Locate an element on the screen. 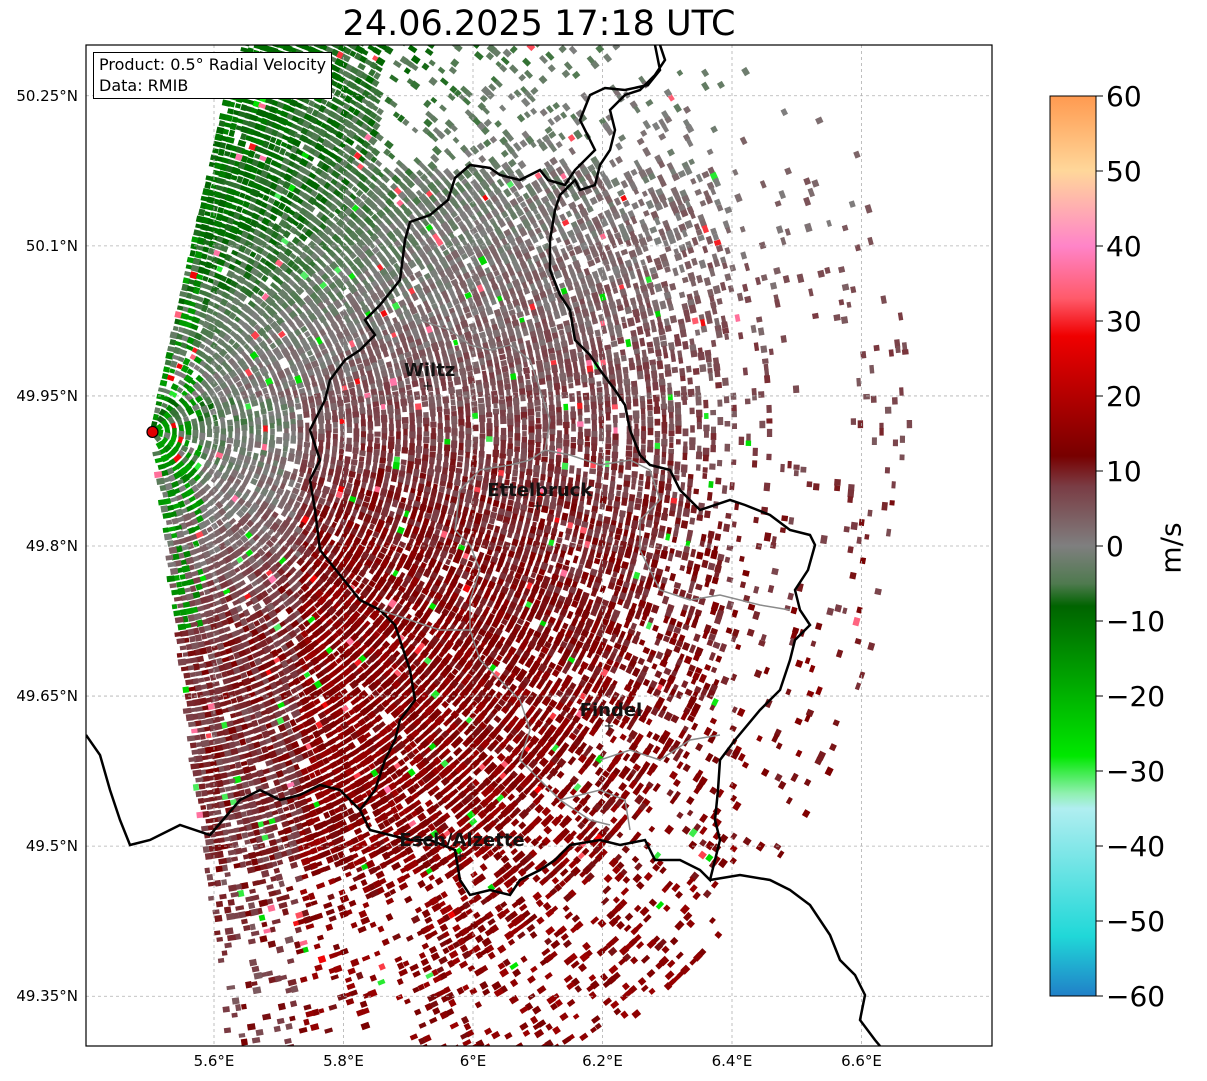 The height and width of the screenshot is (1081, 1207). data-source-label: Data: RMIB is located at coordinates (144, 85).